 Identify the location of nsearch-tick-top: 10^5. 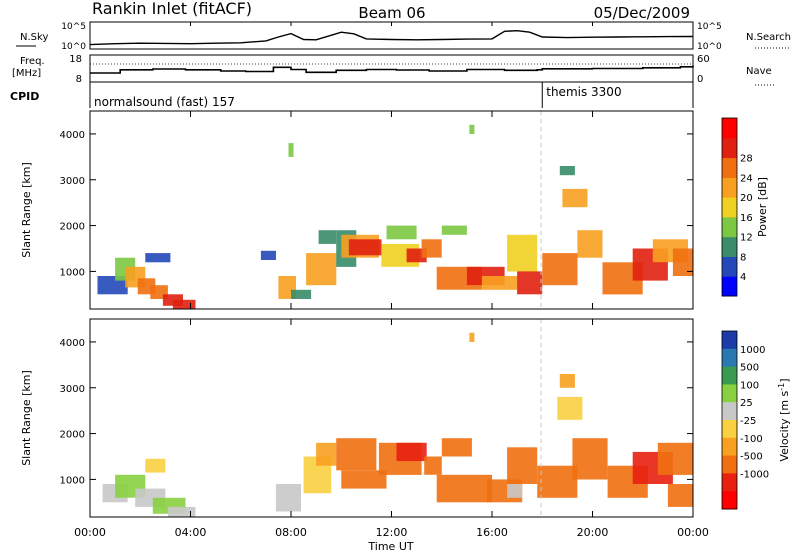
(709, 27).